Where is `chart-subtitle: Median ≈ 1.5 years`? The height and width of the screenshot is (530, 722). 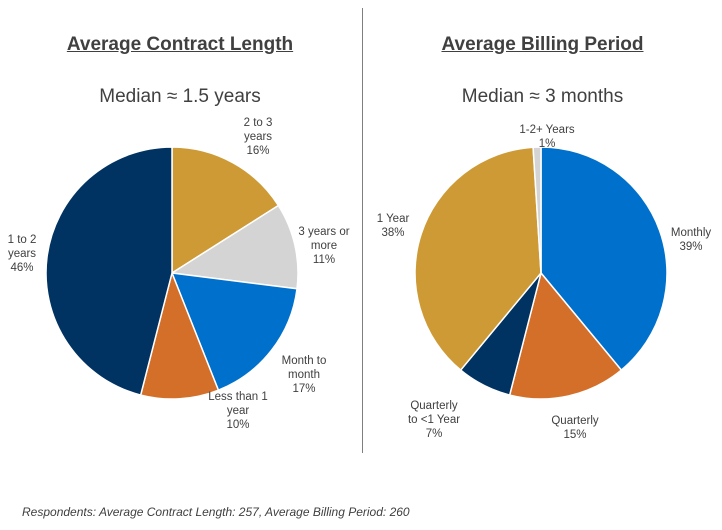
chart-subtitle: Median ≈ 1.5 years is located at coordinates (180, 96).